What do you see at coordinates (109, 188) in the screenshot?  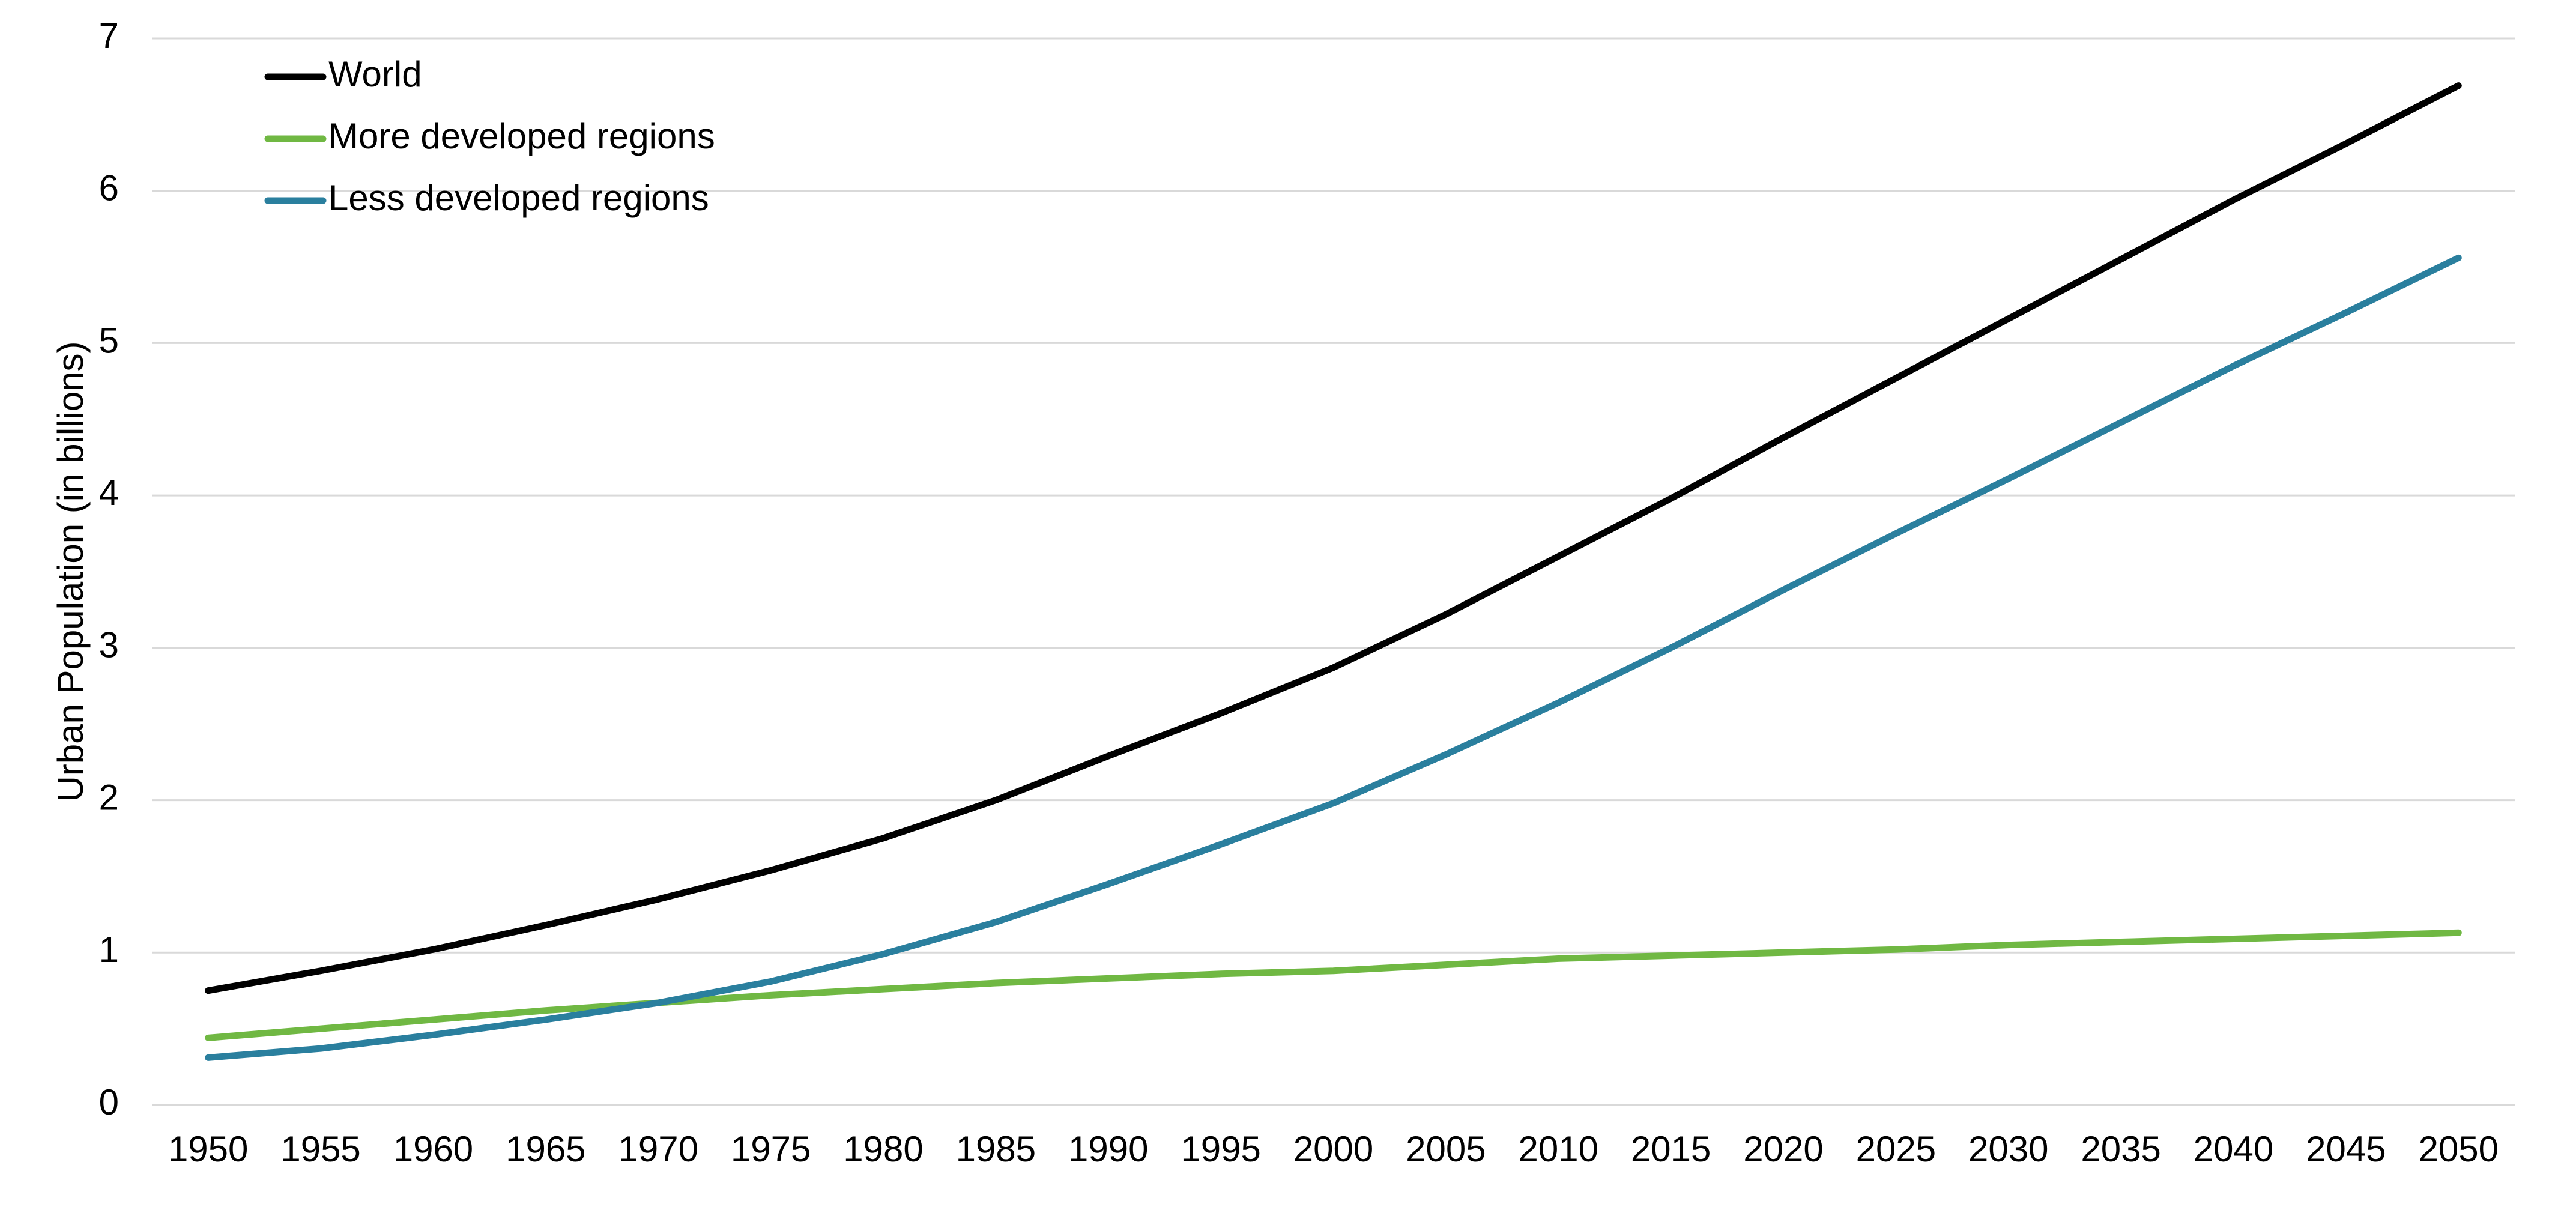 I see `y-tick-label: 6` at bounding box center [109, 188].